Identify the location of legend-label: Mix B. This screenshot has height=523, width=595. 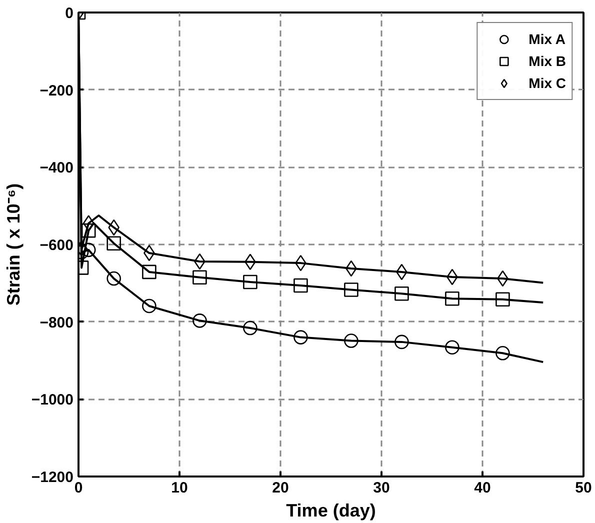
(547, 61).